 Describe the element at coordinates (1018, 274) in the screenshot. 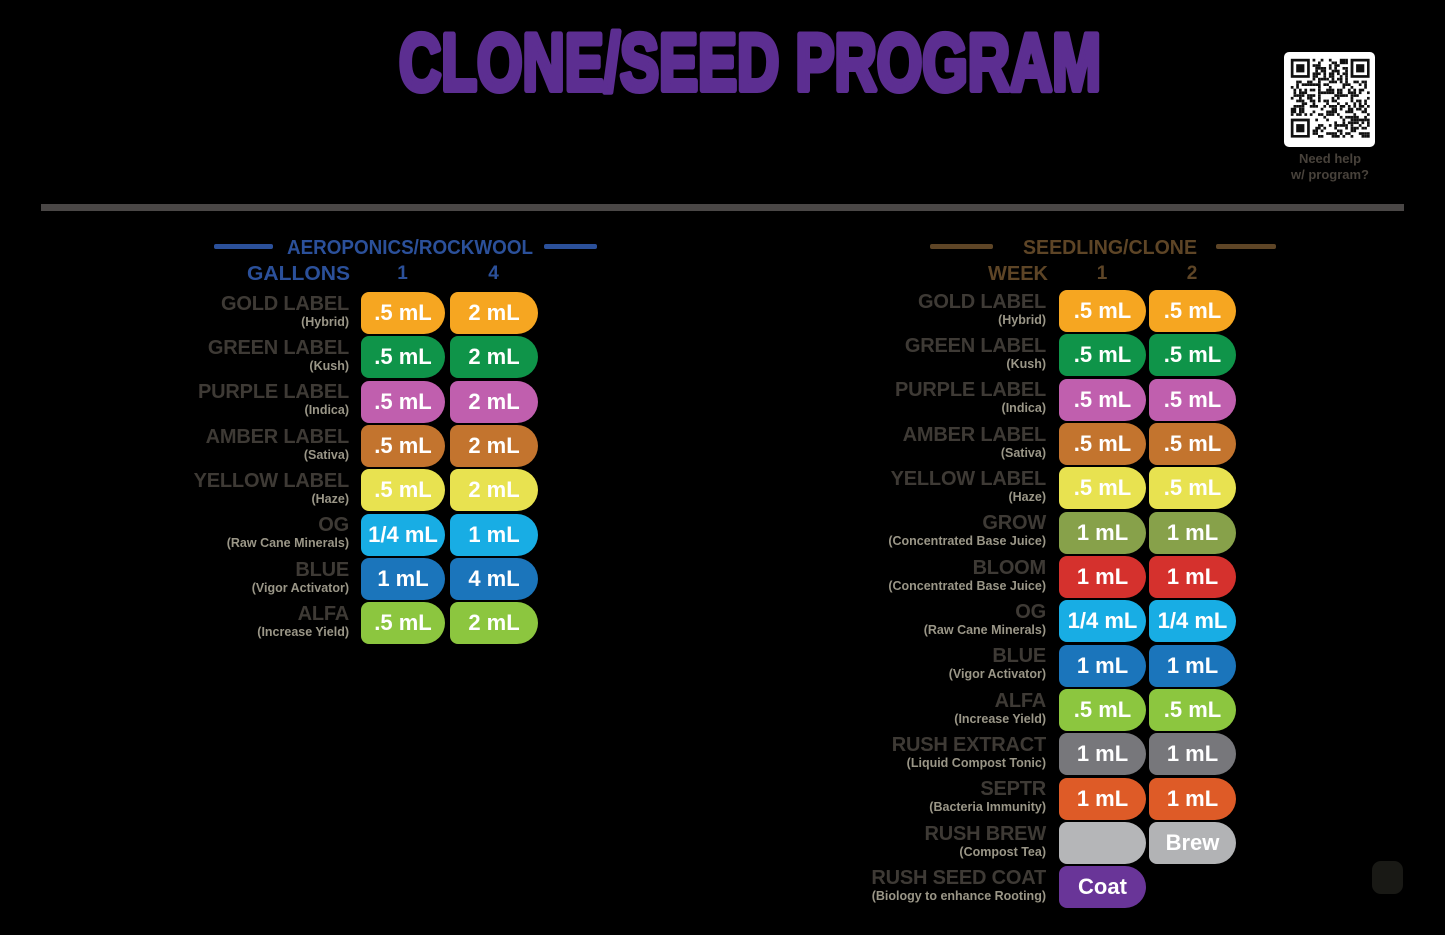

I see `svg-text: WEEK` at that location.